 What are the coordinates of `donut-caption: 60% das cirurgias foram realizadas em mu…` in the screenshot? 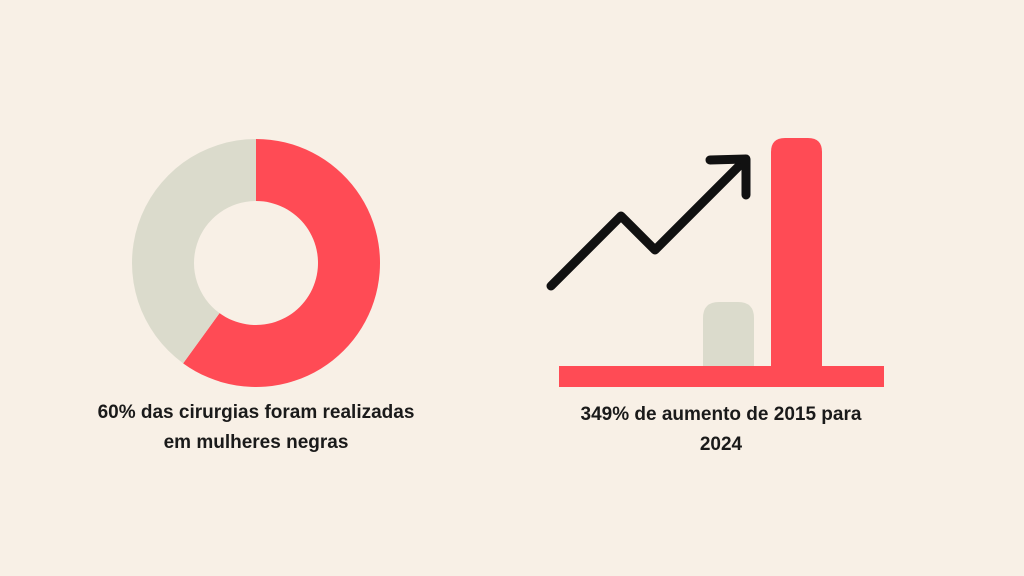 It's located at (256, 427).